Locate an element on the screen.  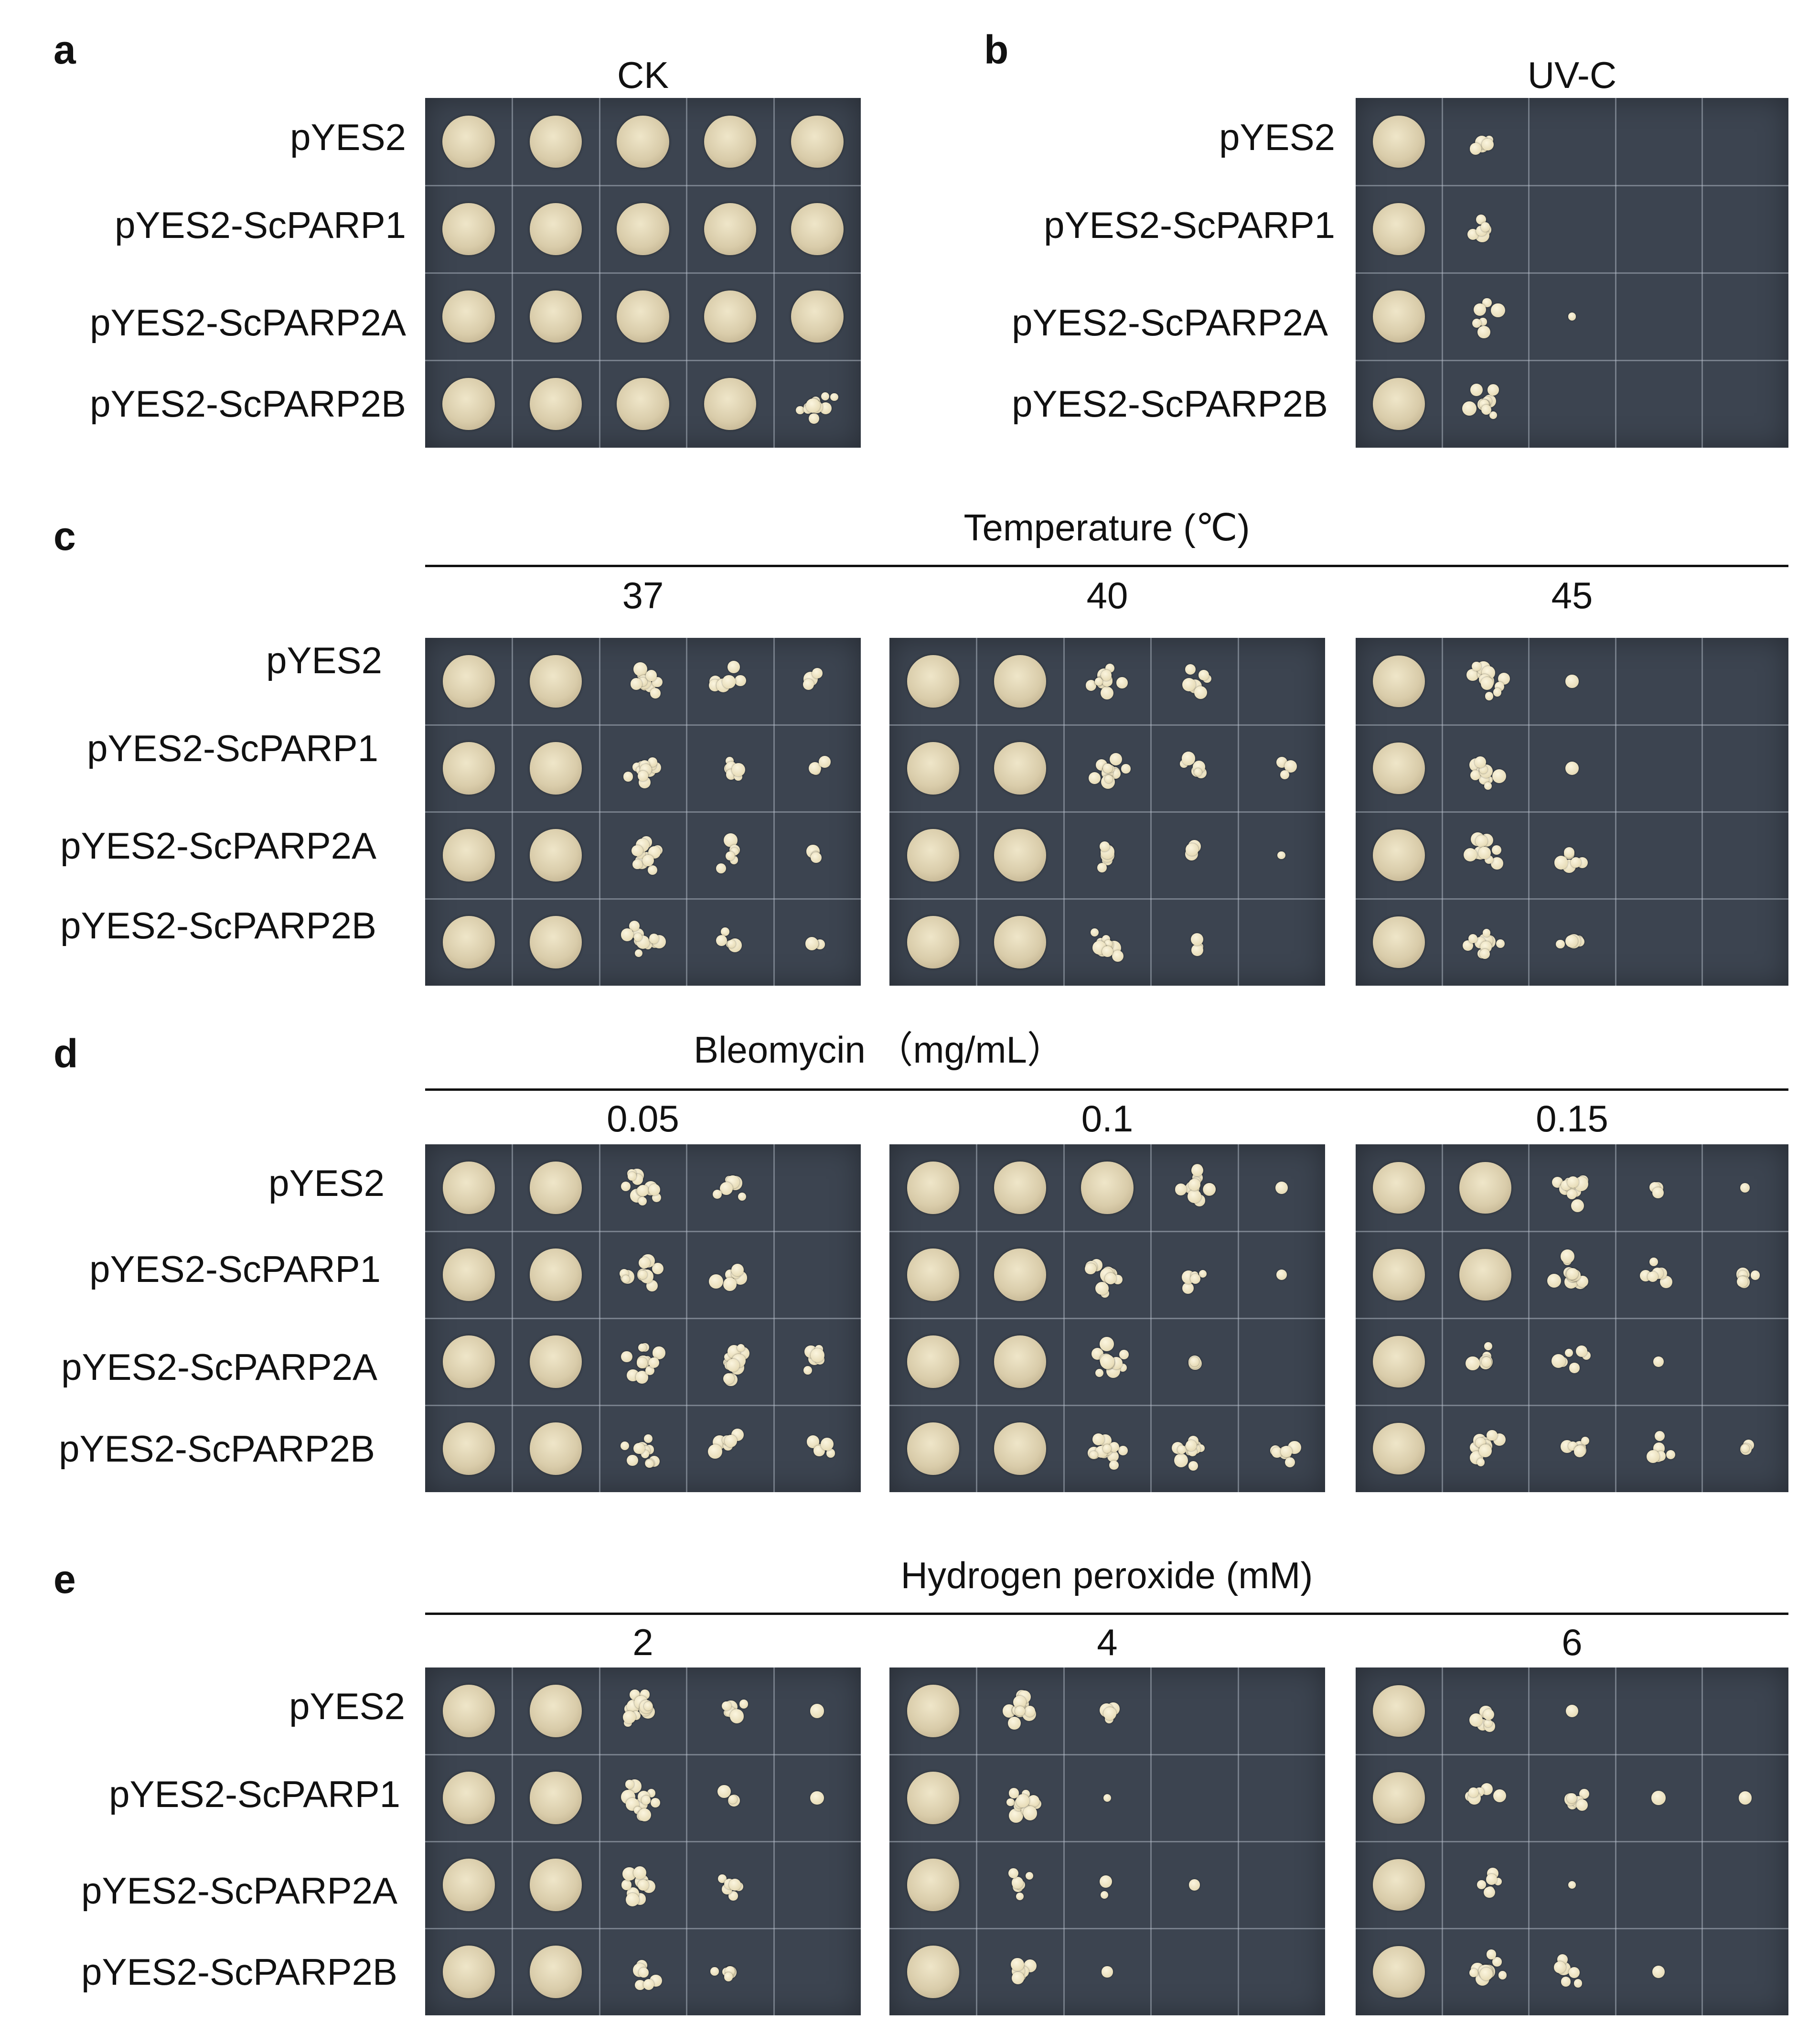
condition-label: 37 is located at coordinates (643, 595).